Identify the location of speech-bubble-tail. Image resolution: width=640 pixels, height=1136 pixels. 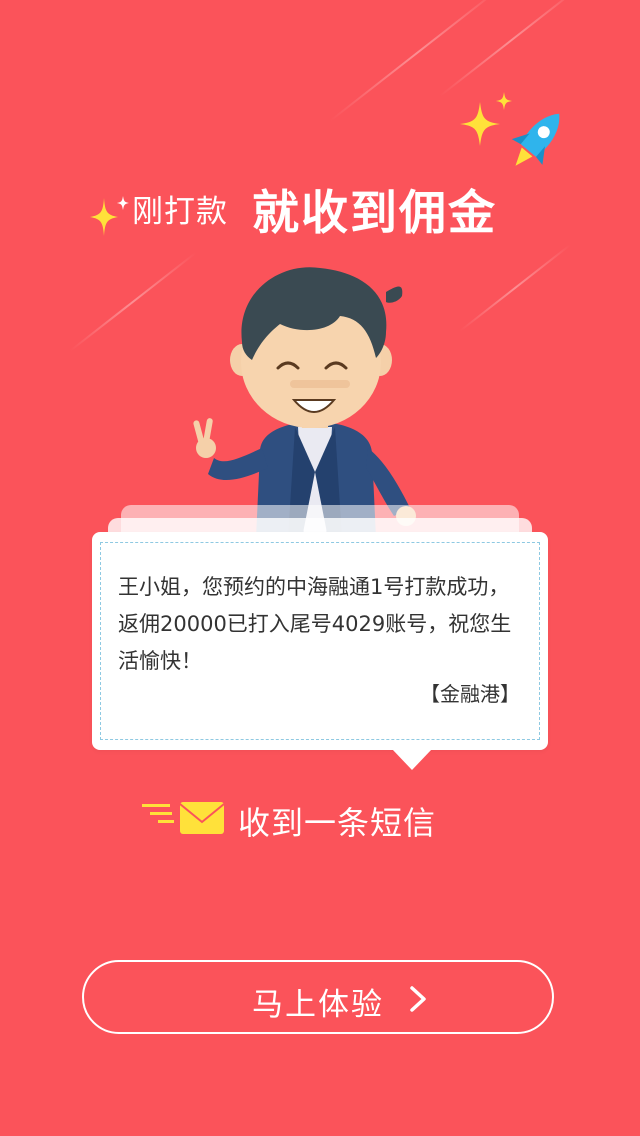
(412, 759).